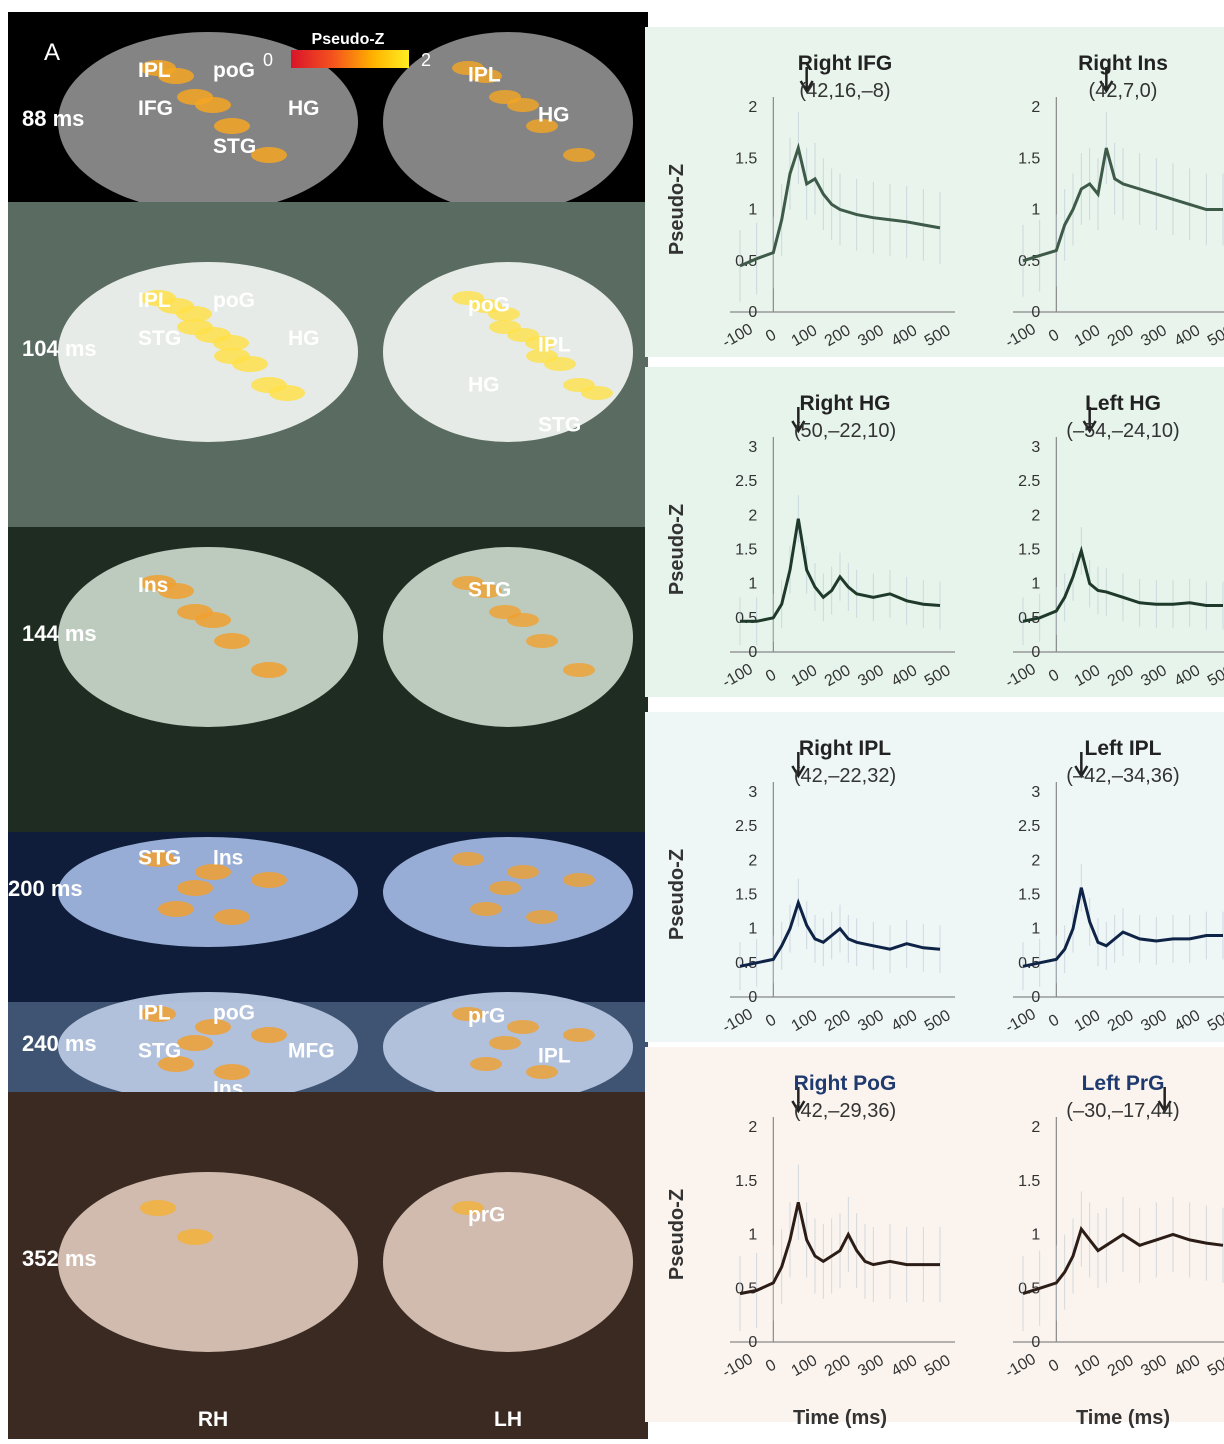  Describe the element at coordinates (268, 60) in the screenshot. I see `colorbar-min-label: 0` at that location.